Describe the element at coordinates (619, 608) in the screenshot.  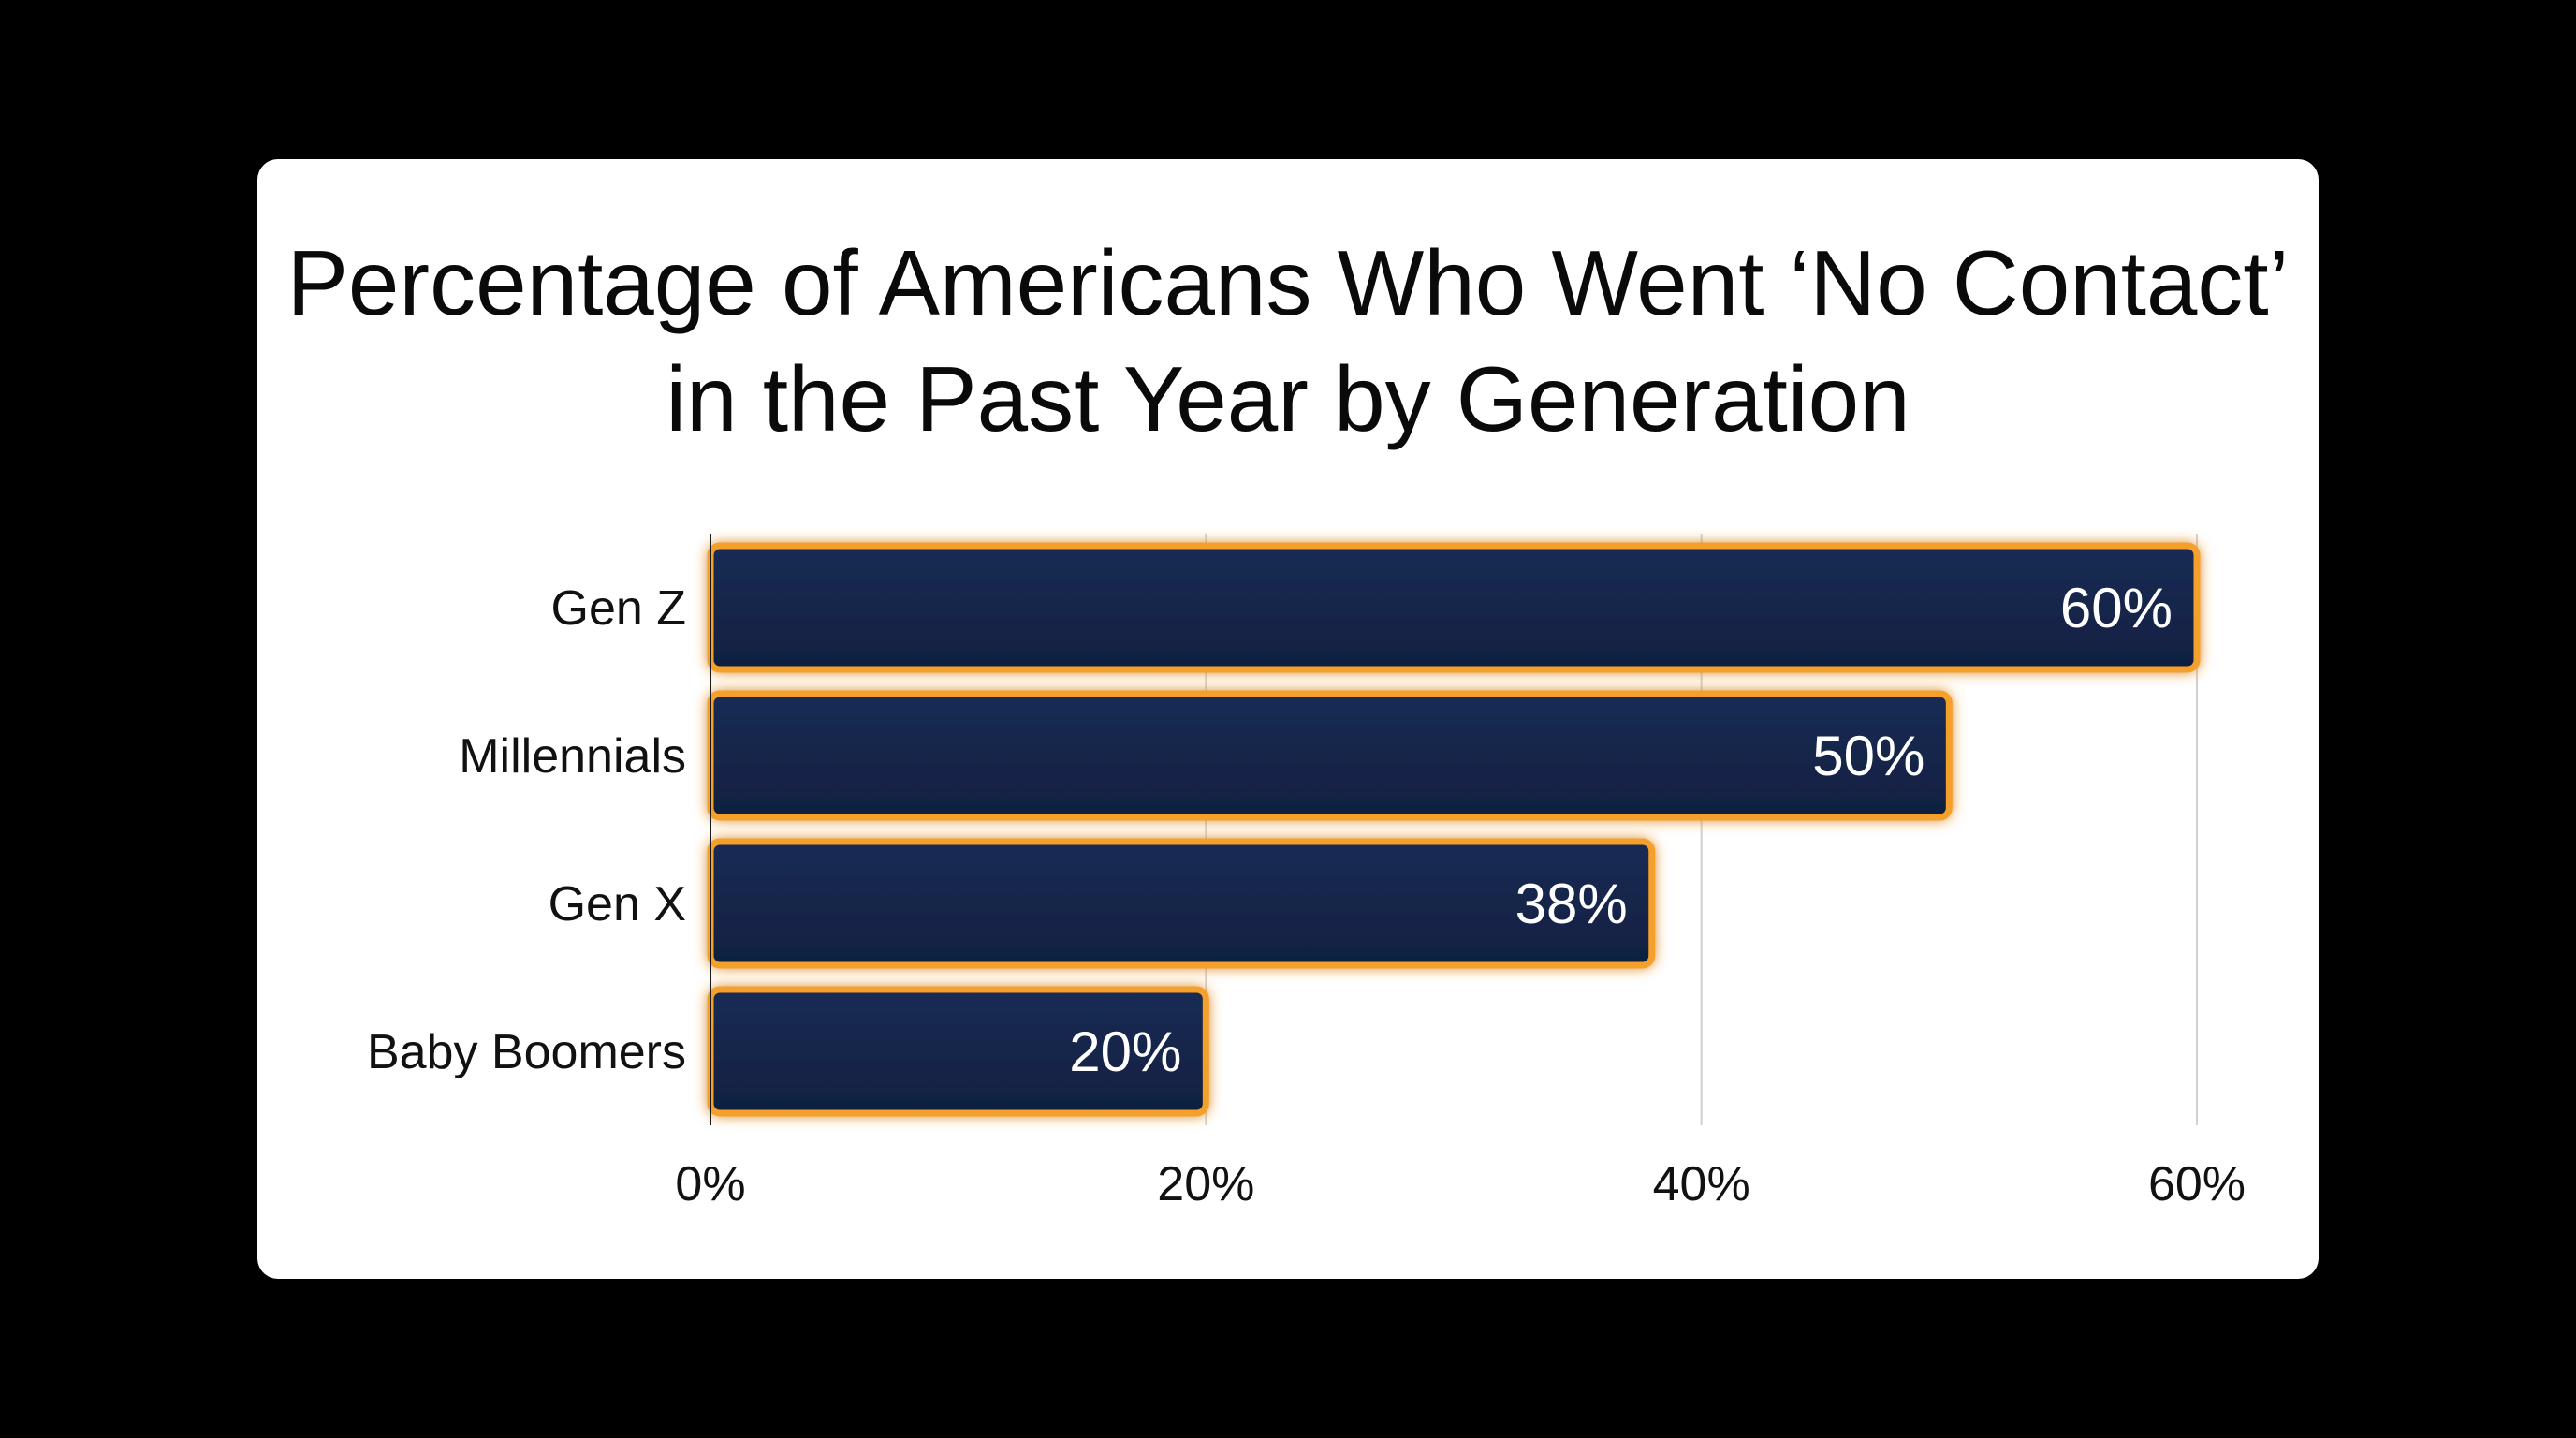
I see `category-label: Gen Z` at that location.